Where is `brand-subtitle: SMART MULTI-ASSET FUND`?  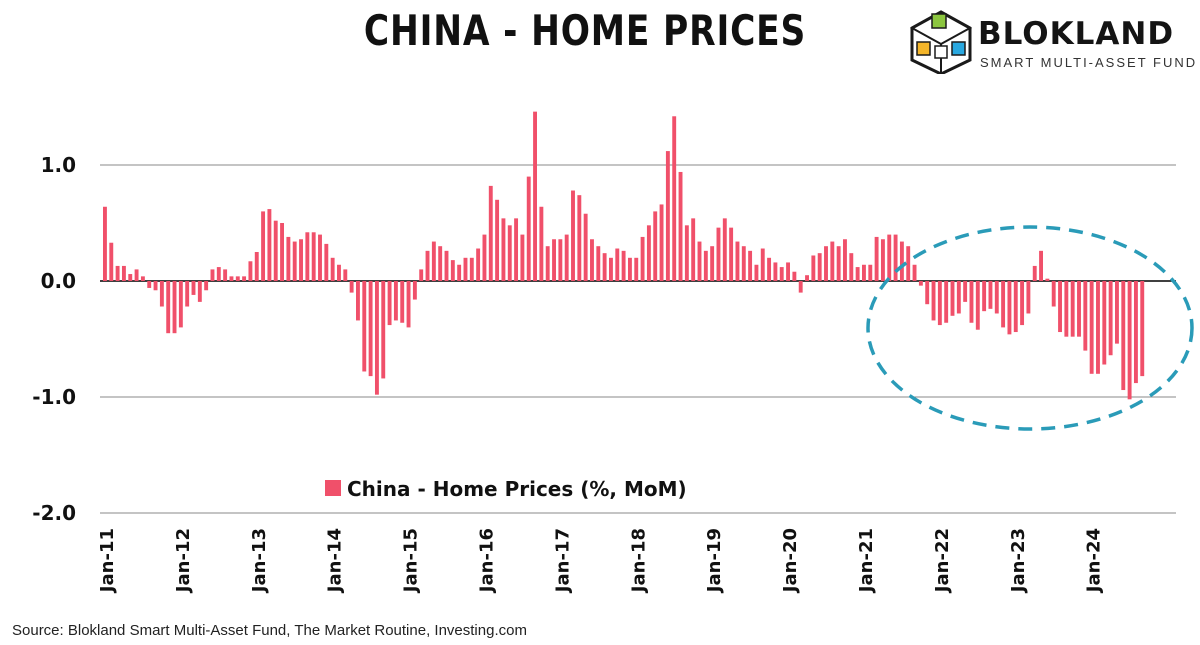
brand-subtitle: SMART MULTI-ASSET FUND is located at coordinates (1089, 62).